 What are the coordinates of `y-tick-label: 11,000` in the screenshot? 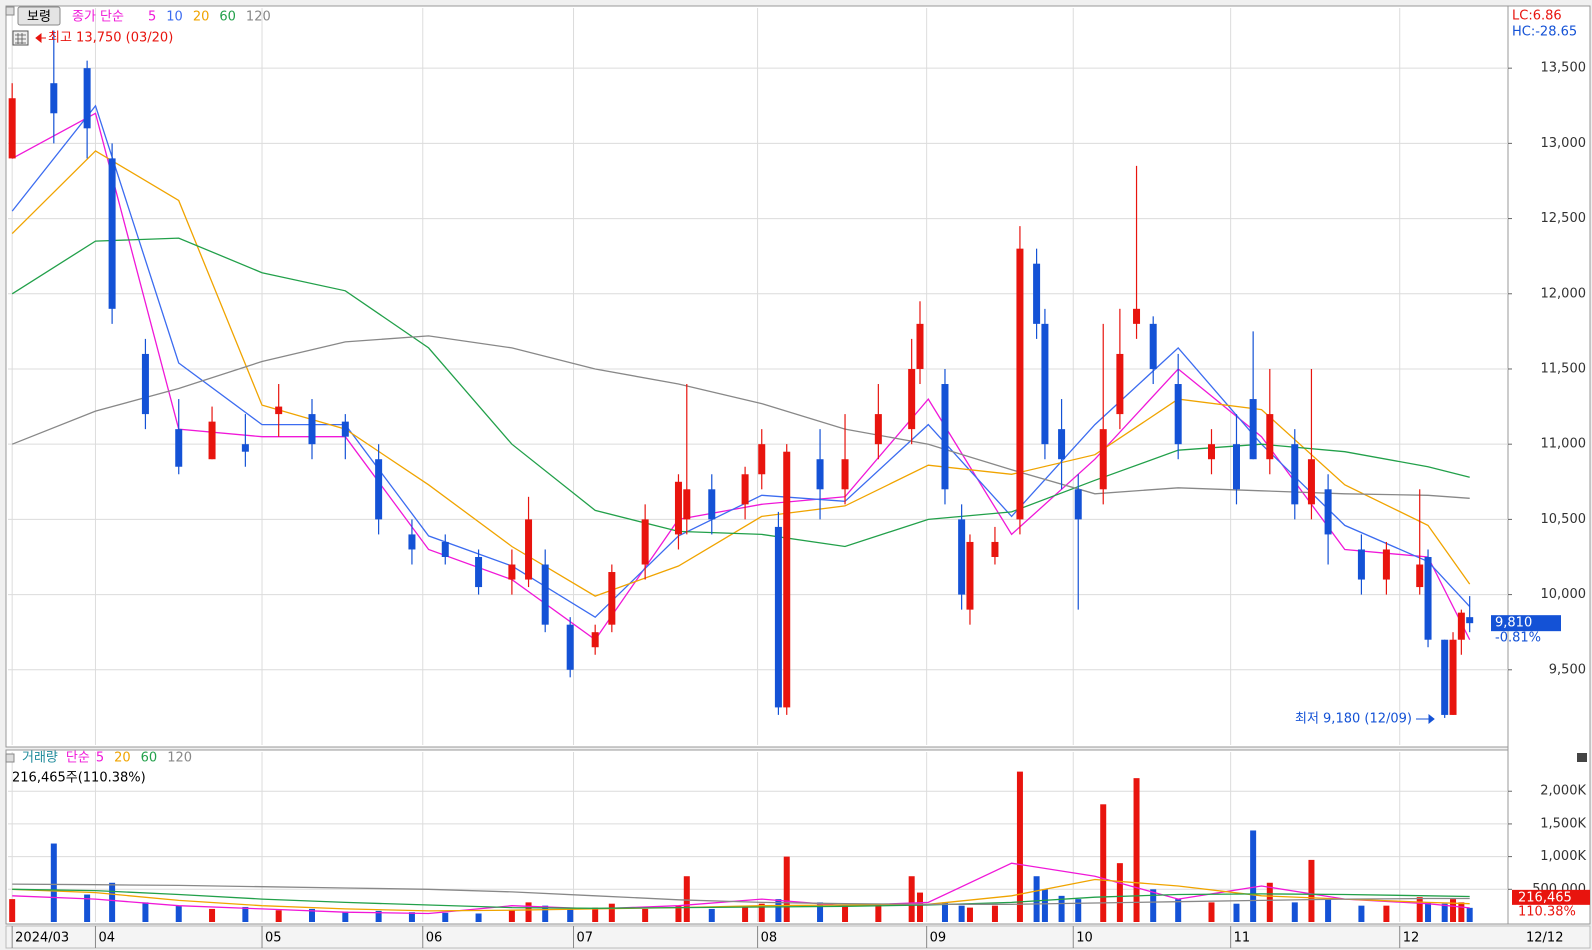 It's located at (1564, 444).